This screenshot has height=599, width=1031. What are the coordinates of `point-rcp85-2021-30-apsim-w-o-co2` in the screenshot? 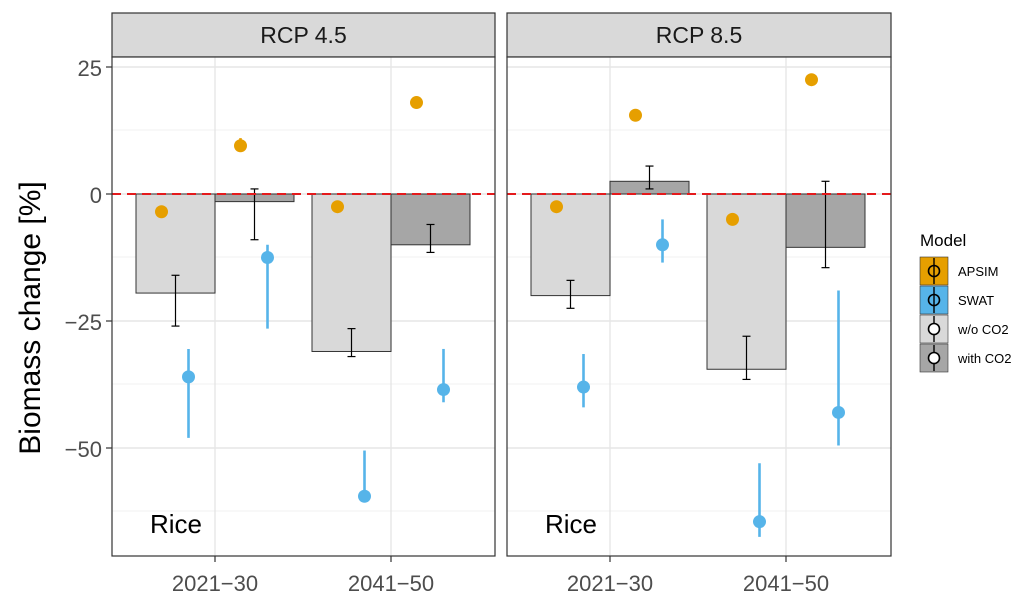 It's located at (556, 207).